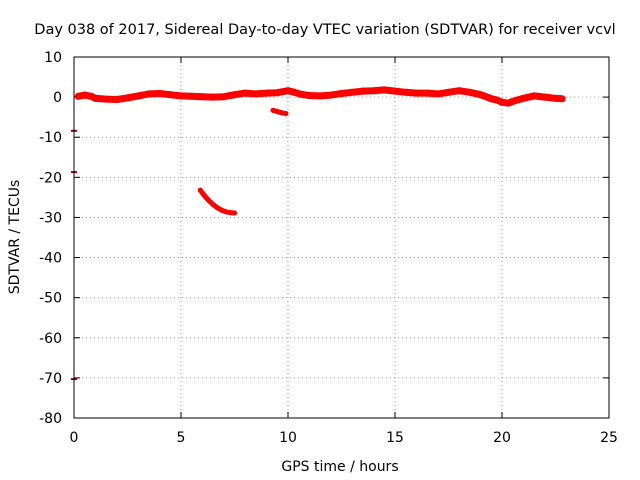  Describe the element at coordinates (53, 58) in the screenshot. I see `y-tick-label: 10` at that location.